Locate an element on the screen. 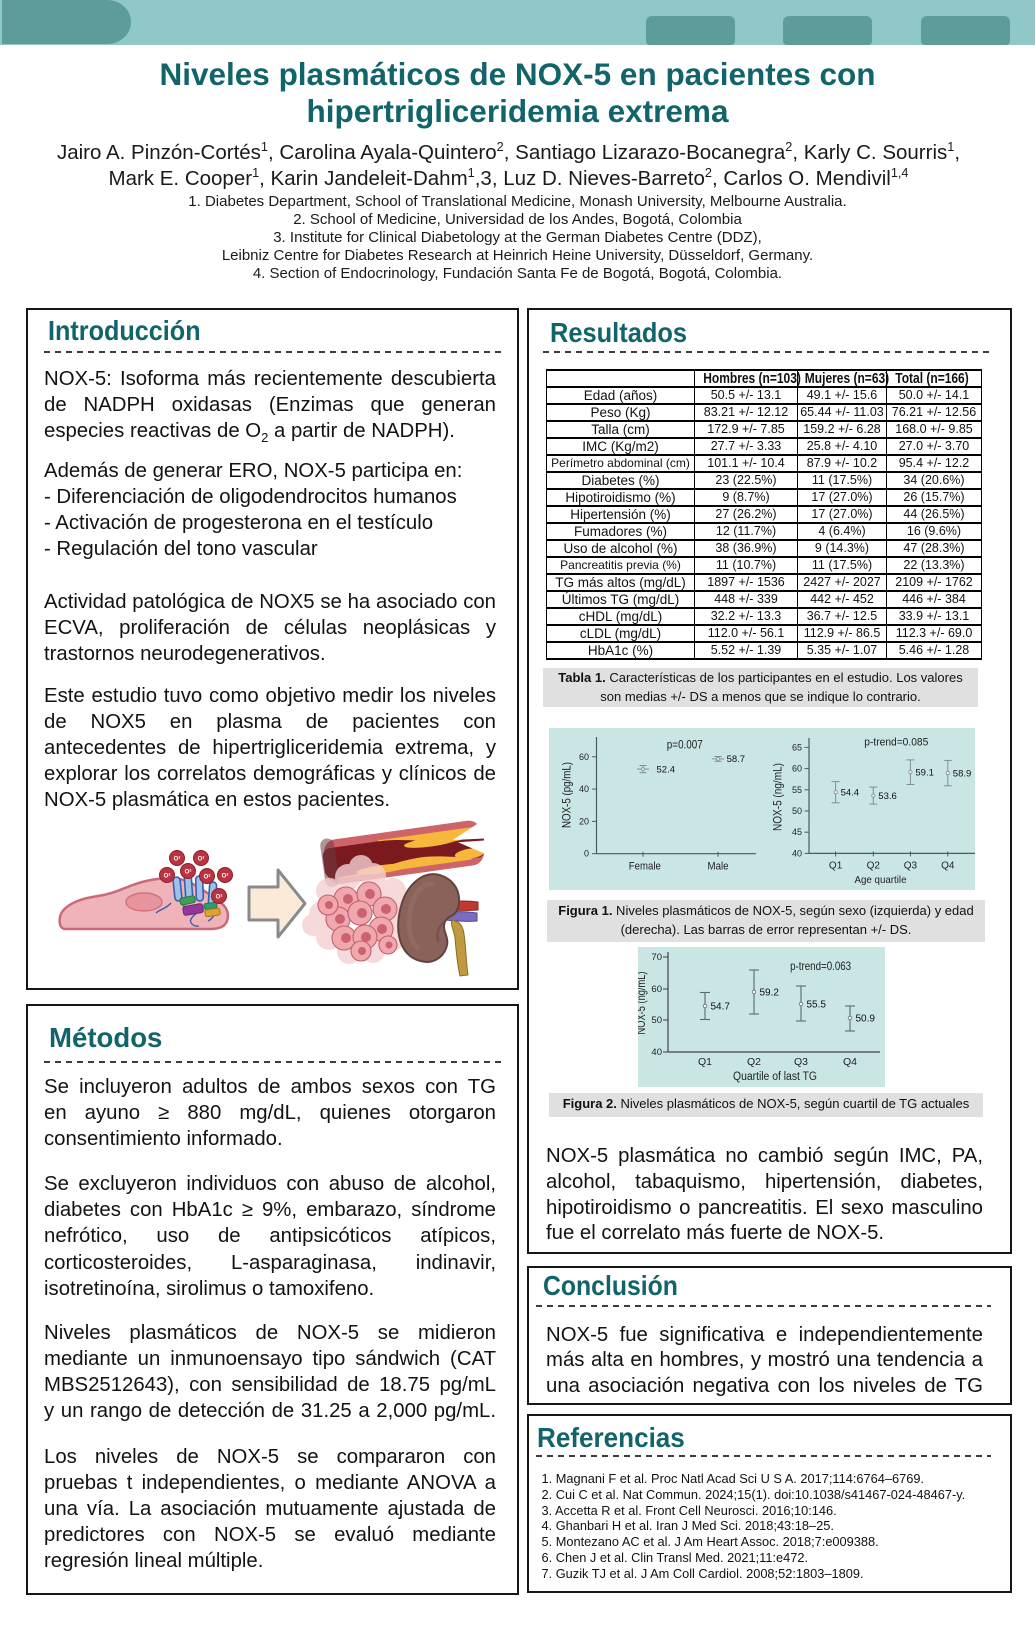 The image size is (1035, 1629). svg-text: Age quartile is located at coordinates (881, 880).